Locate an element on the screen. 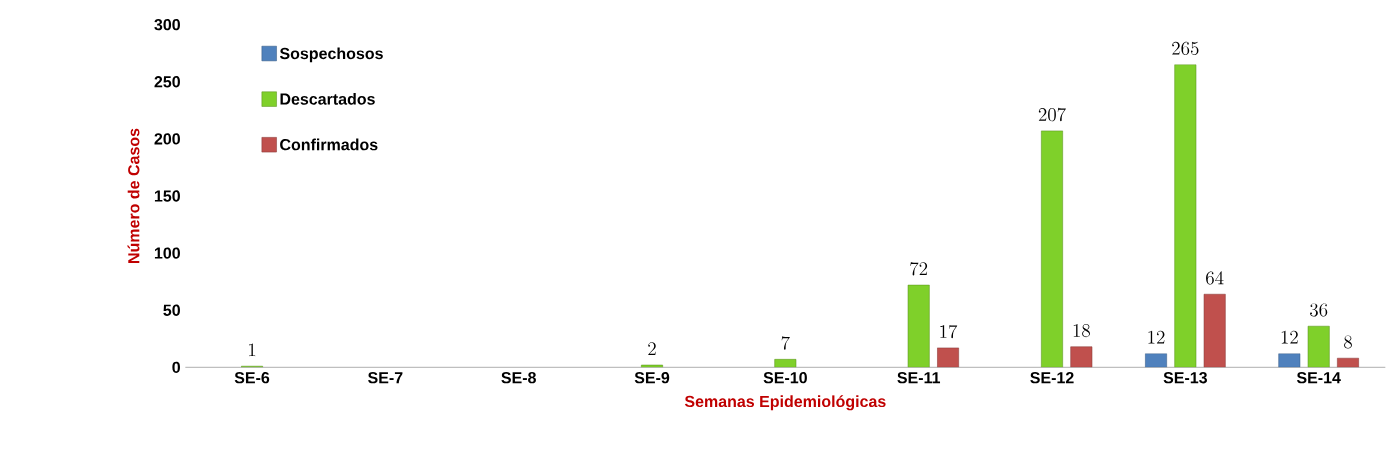  x-tick-label: SE-10 is located at coordinates (785, 378).